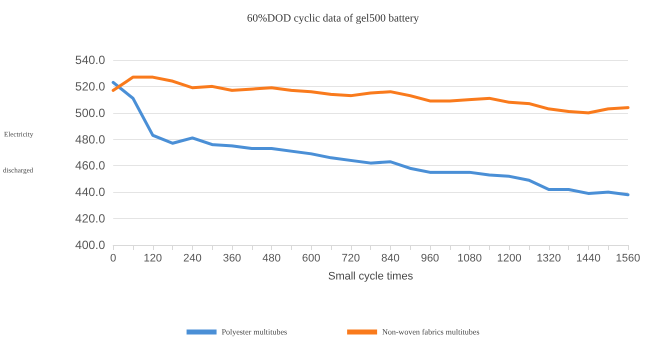 The height and width of the screenshot is (349, 666). Describe the element at coordinates (628, 258) in the screenshot. I see `x-tick-label: 1560` at that location.